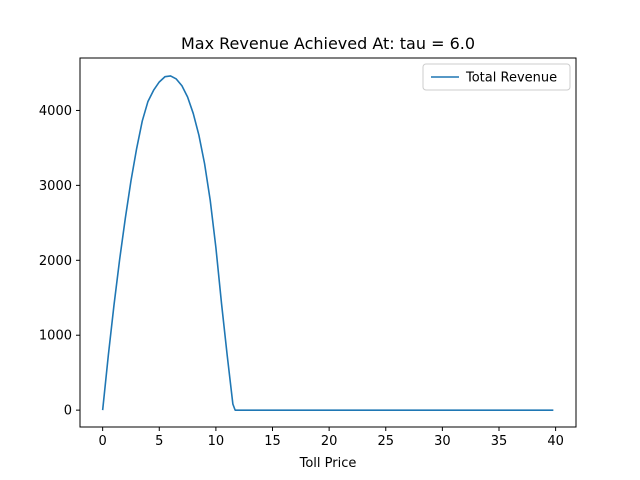  I want to click on x-tick-label: 40, so click(555, 441).